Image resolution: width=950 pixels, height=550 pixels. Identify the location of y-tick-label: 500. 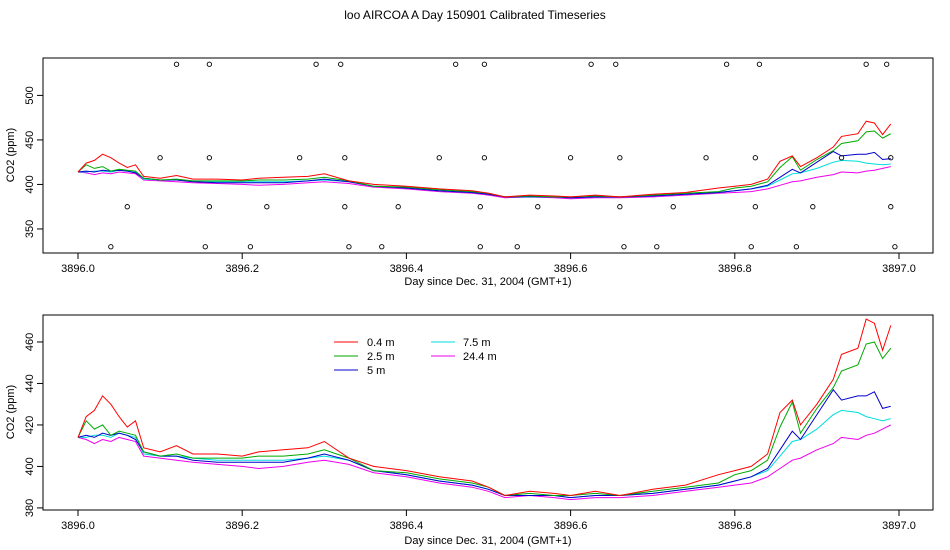
(30, 95).